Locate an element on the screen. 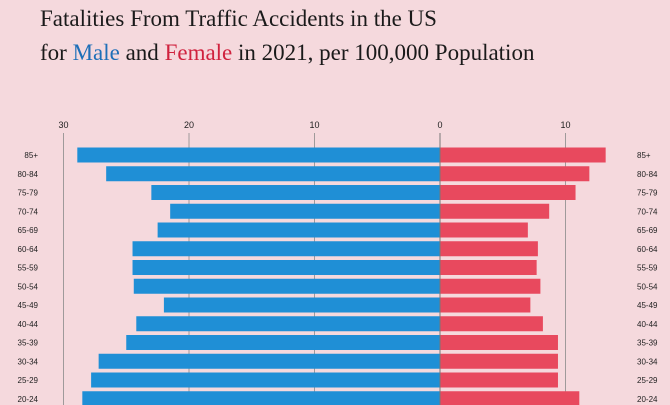 The height and width of the screenshot is (405, 670). age-label-right: 20-24 is located at coordinates (647, 399).